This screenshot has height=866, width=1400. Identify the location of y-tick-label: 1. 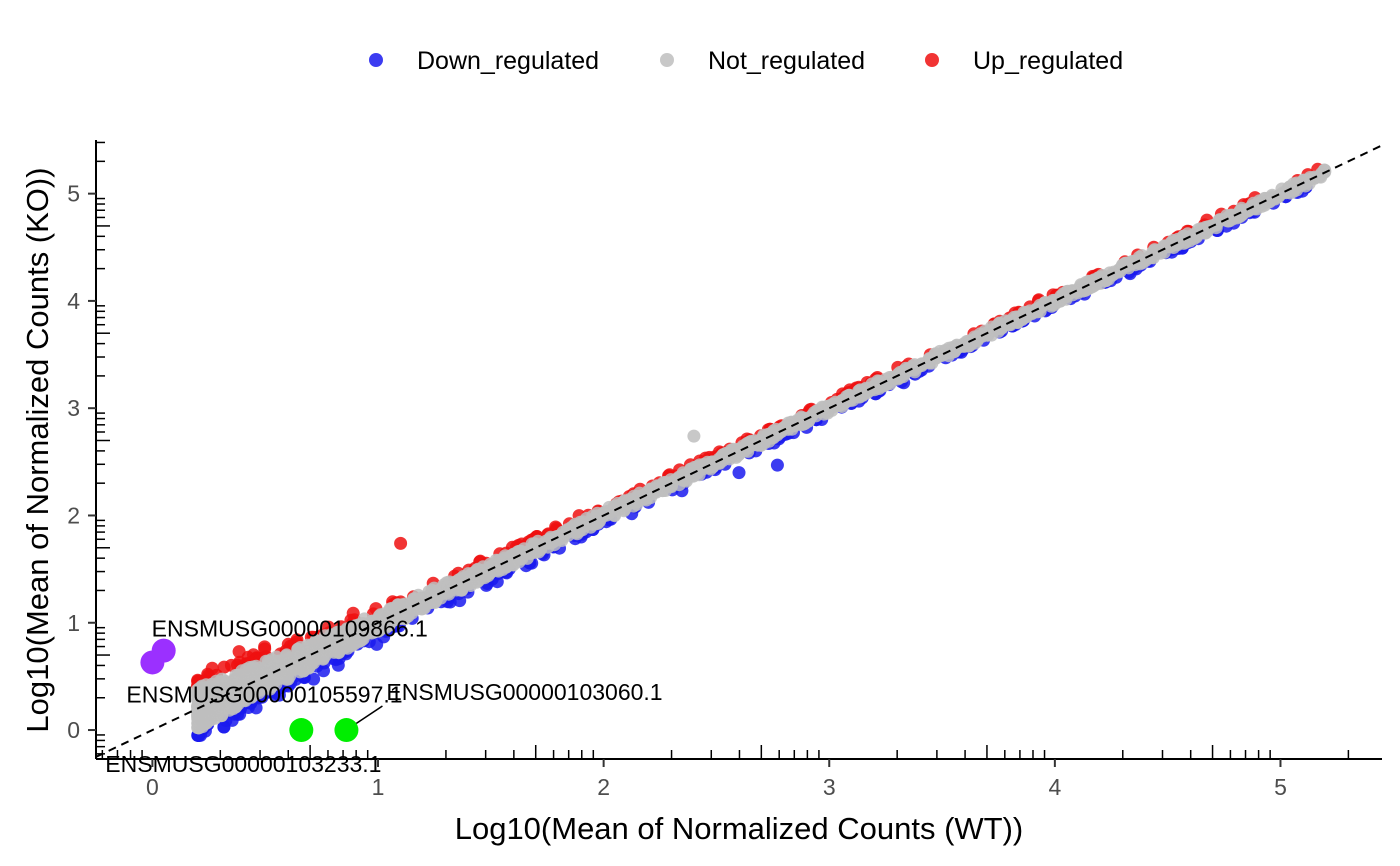
(73, 623).